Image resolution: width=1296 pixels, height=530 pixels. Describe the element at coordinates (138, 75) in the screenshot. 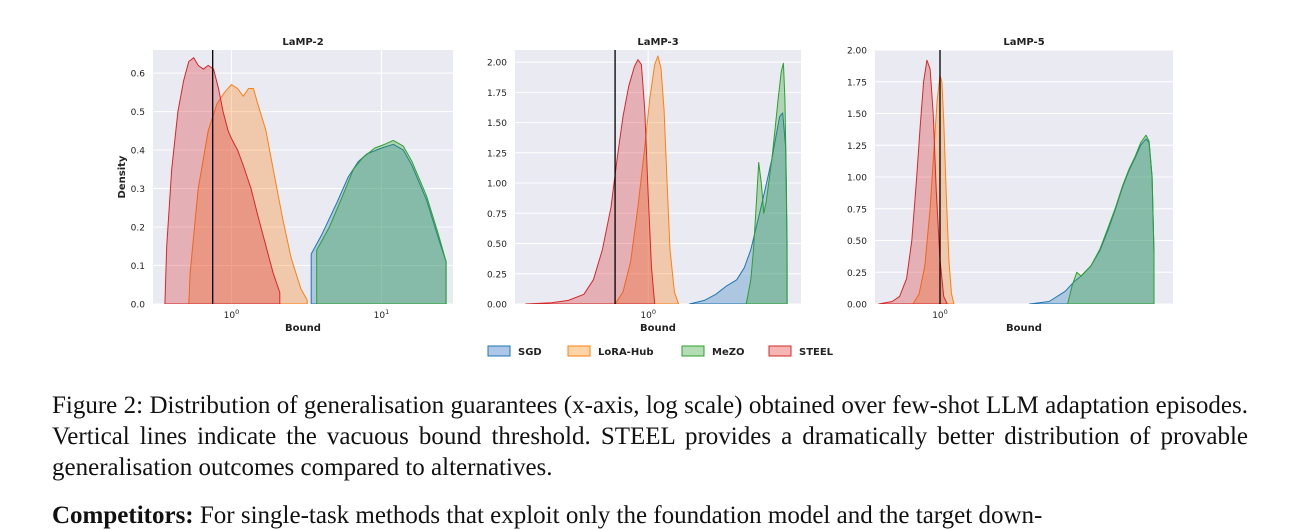

I see `y-tick-label: 0.6` at that location.